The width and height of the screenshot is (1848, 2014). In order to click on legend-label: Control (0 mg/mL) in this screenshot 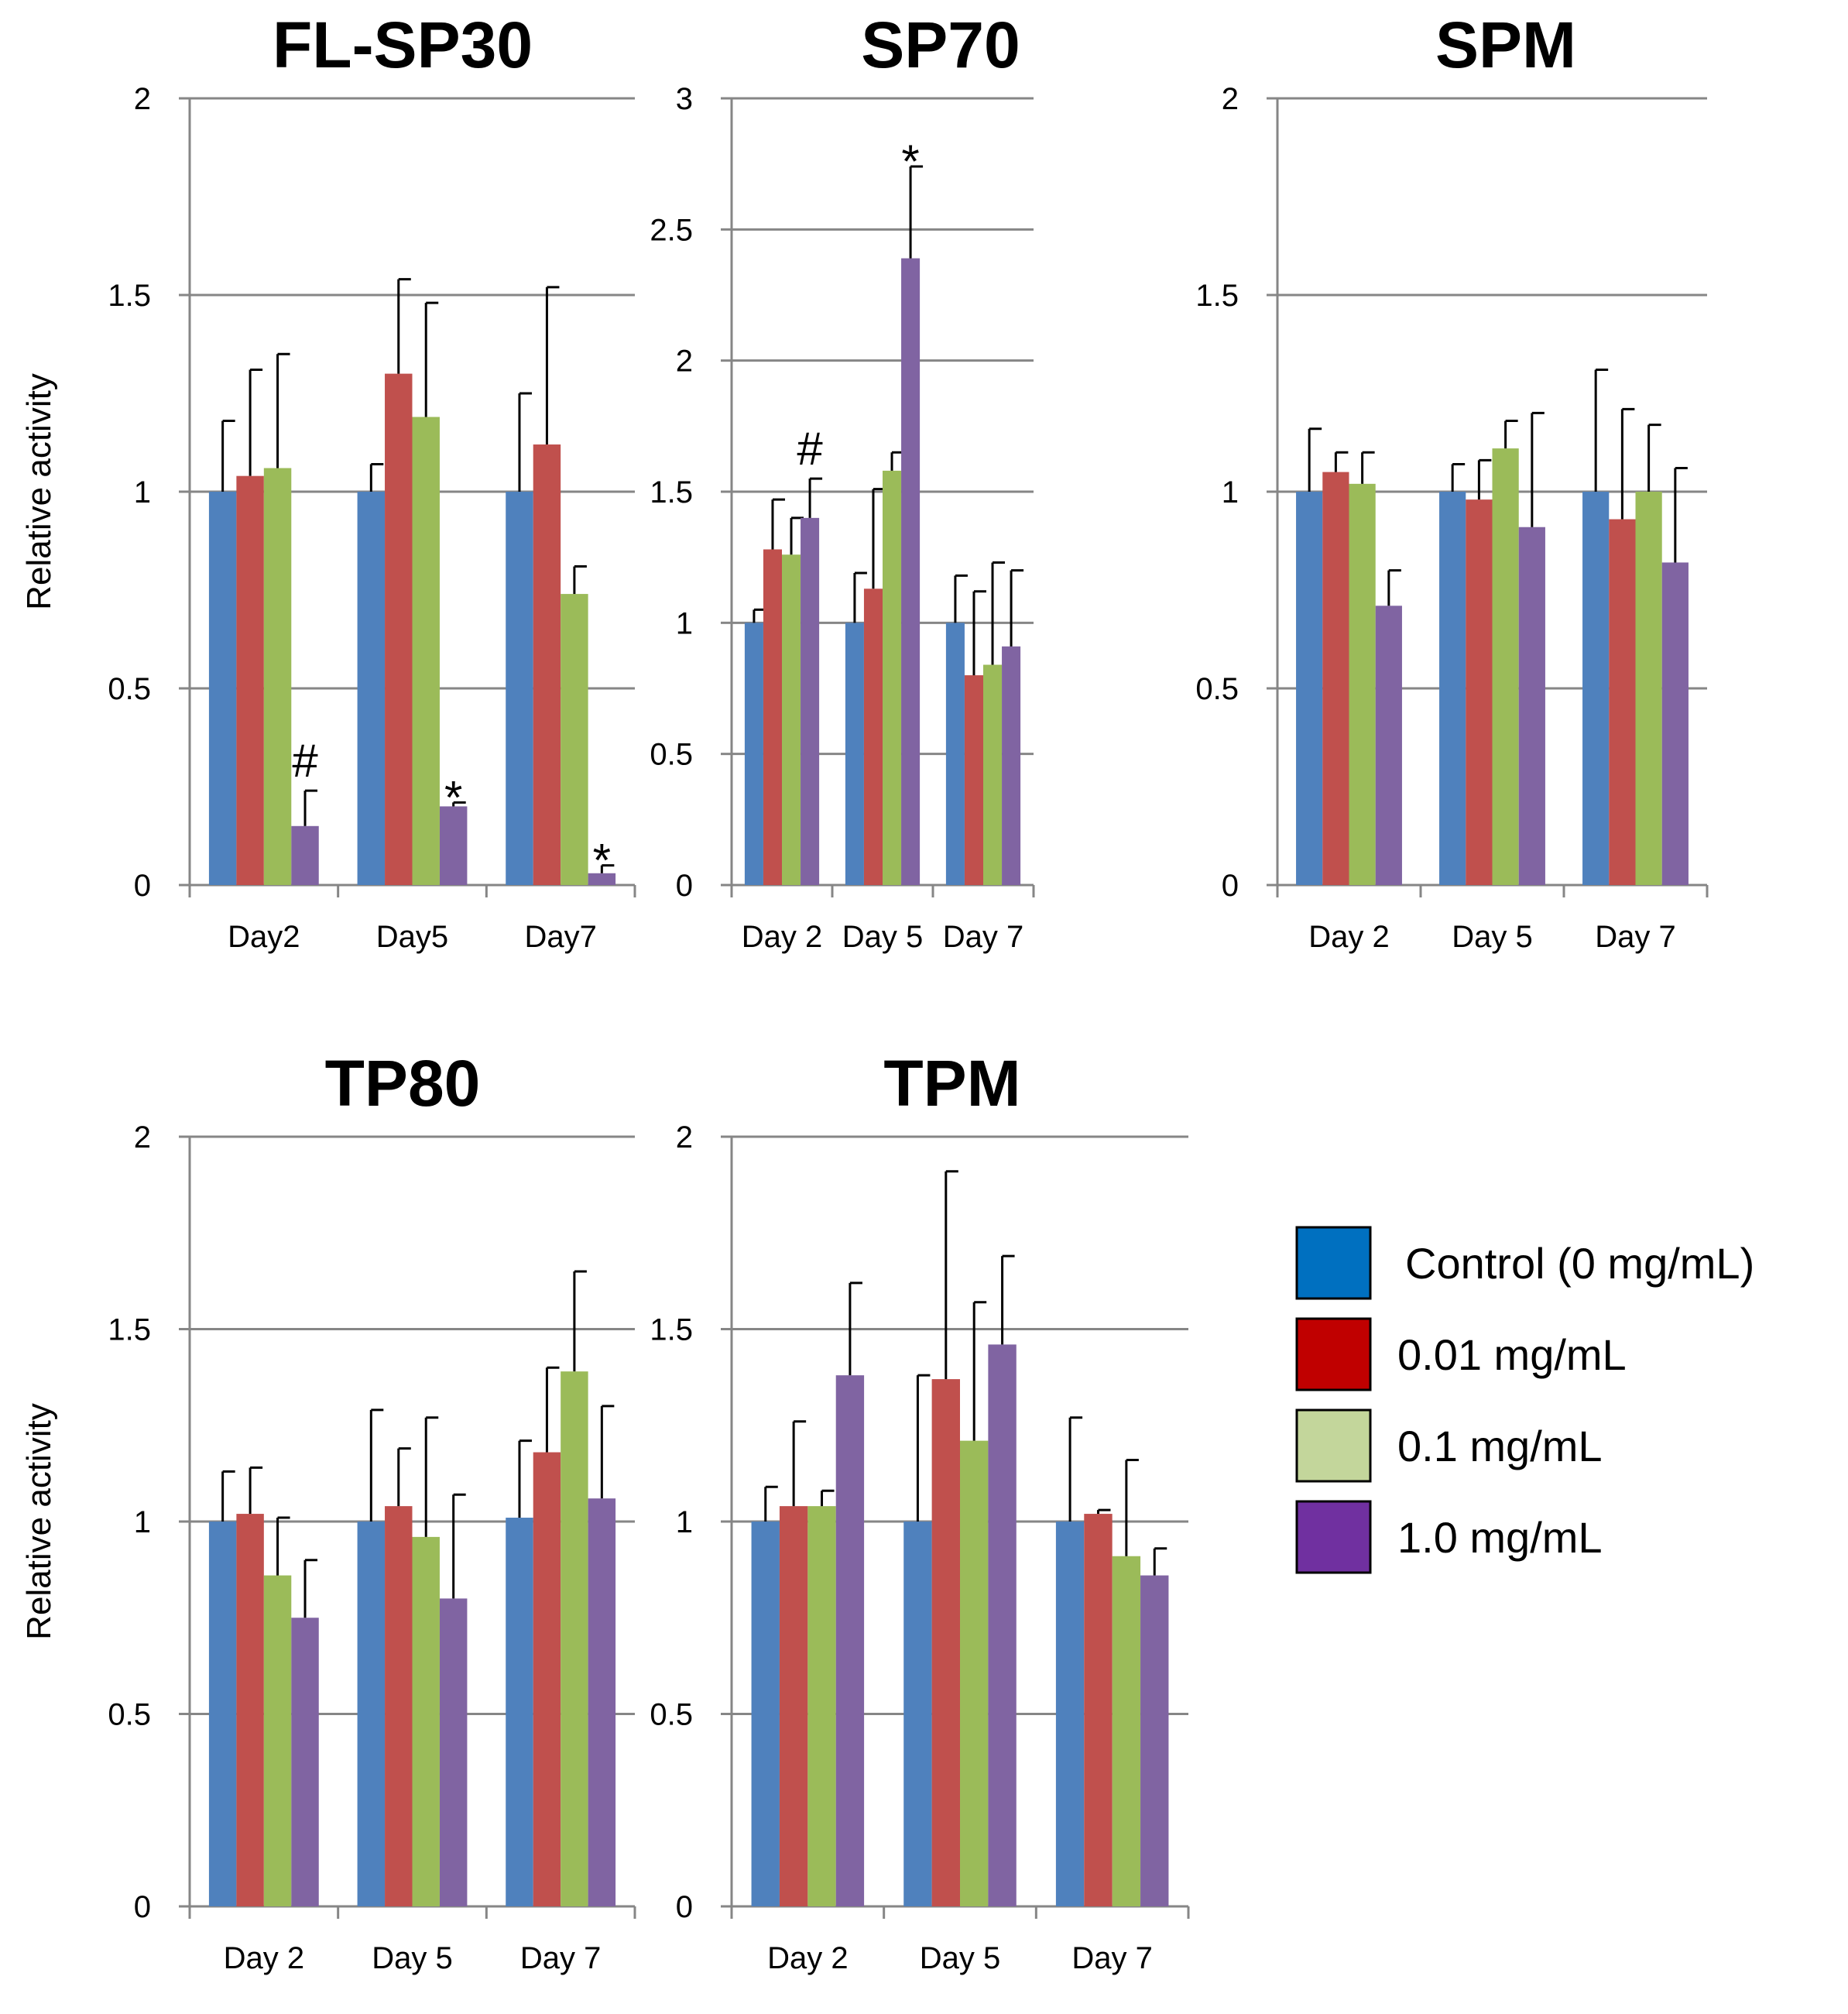, I will do `click(1580, 1263)`.